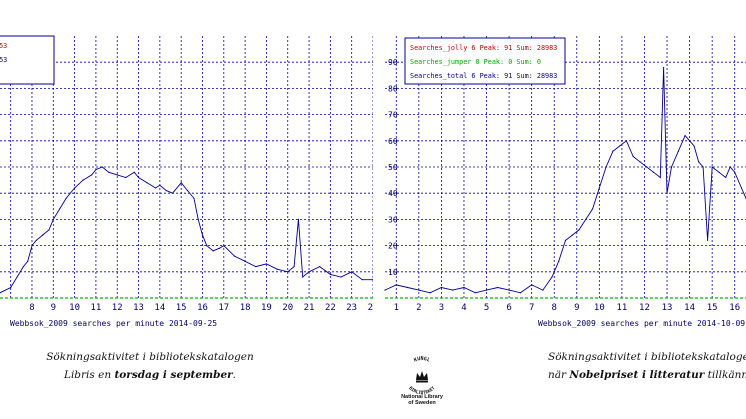 Image resolution: width=746 pixels, height=419 pixels. I want to click on svg-text: BIBLIOTEKET, so click(422, 389).